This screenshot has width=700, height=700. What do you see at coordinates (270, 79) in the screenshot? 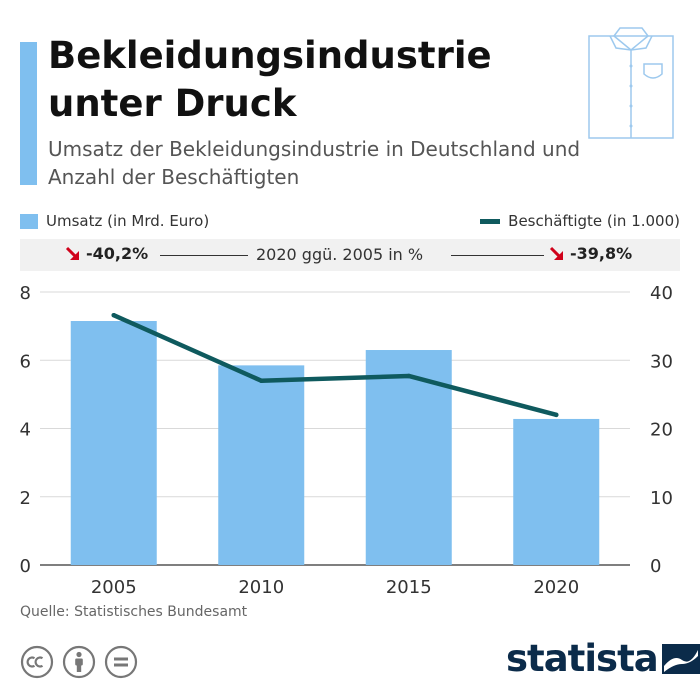
I see `page-title: Bekleidungsindustrie unter Druck` at bounding box center [270, 79].